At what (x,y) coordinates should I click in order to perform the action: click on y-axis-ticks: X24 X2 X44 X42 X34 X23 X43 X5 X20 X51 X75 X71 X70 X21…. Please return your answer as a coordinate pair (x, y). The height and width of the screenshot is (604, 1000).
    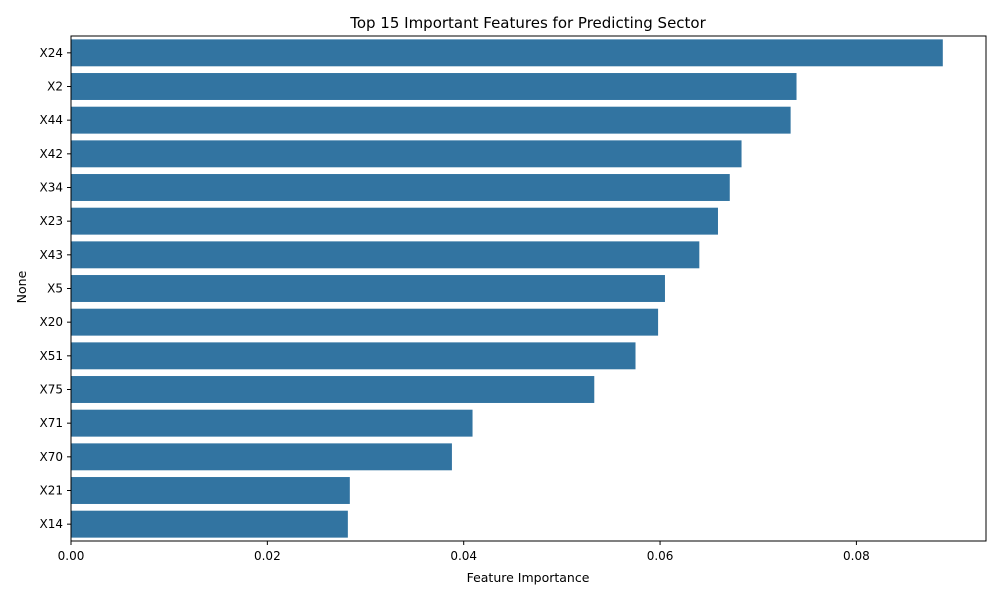
    Looking at the image, I should click on (55, 288).